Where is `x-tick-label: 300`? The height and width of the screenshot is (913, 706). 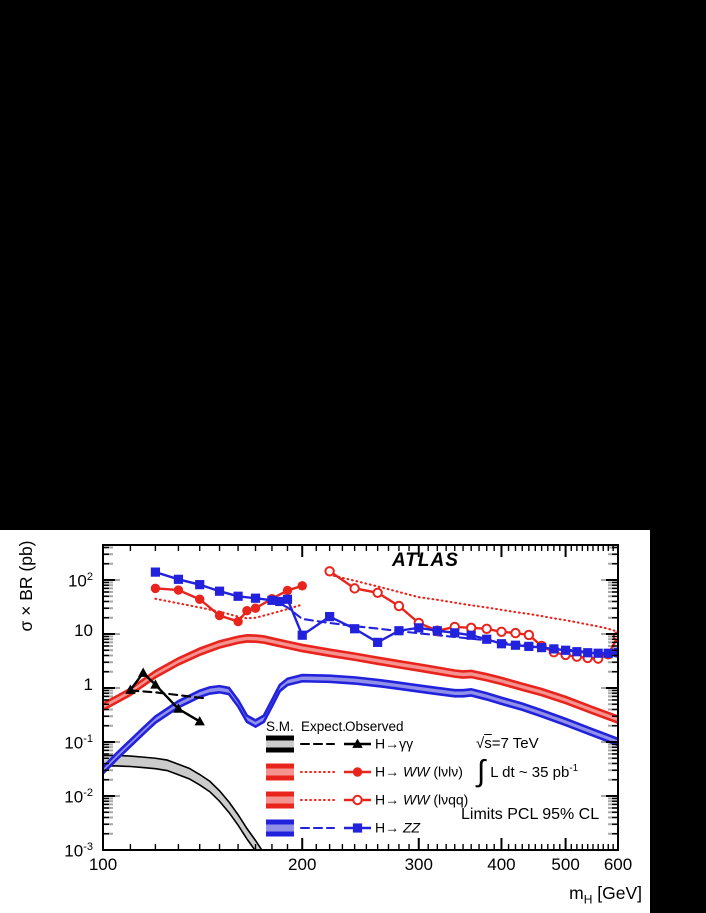 x-tick-label: 300 is located at coordinates (418, 864).